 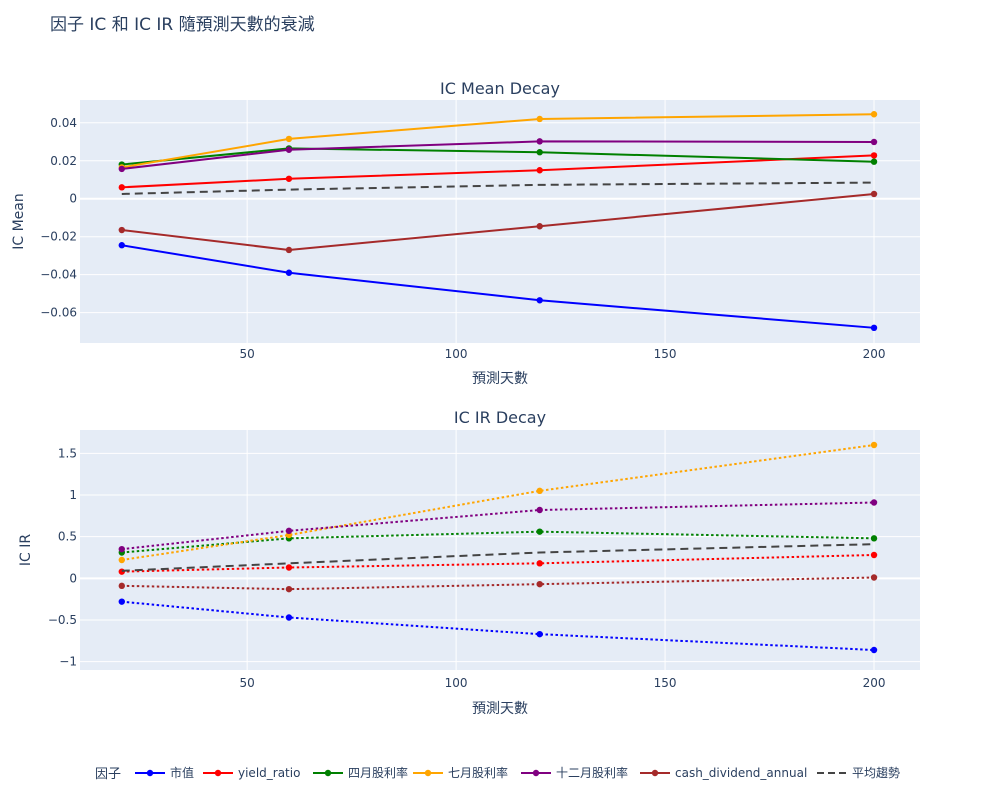 I want to click on y-tick-label: −0.5, so click(x=62, y=620).